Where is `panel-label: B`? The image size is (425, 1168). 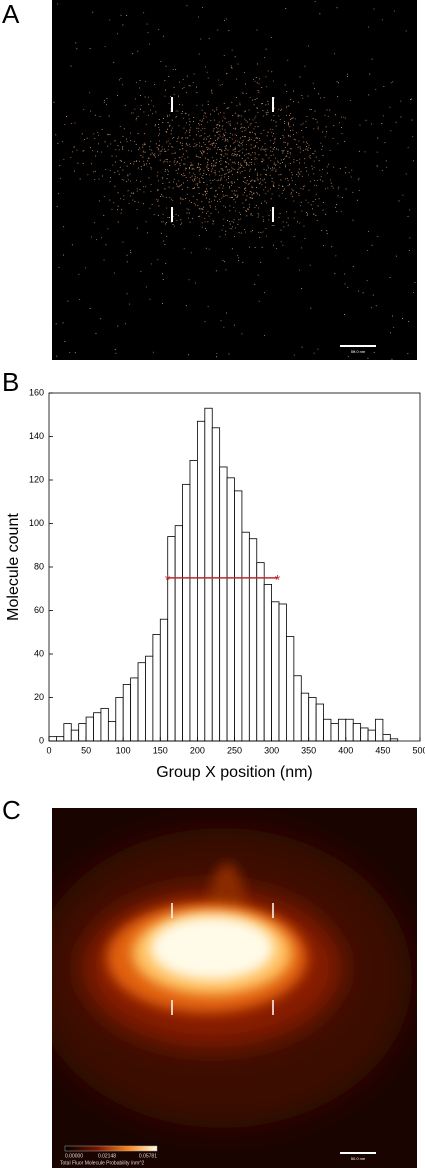 panel-label: B is located at coordinates (10, 382).